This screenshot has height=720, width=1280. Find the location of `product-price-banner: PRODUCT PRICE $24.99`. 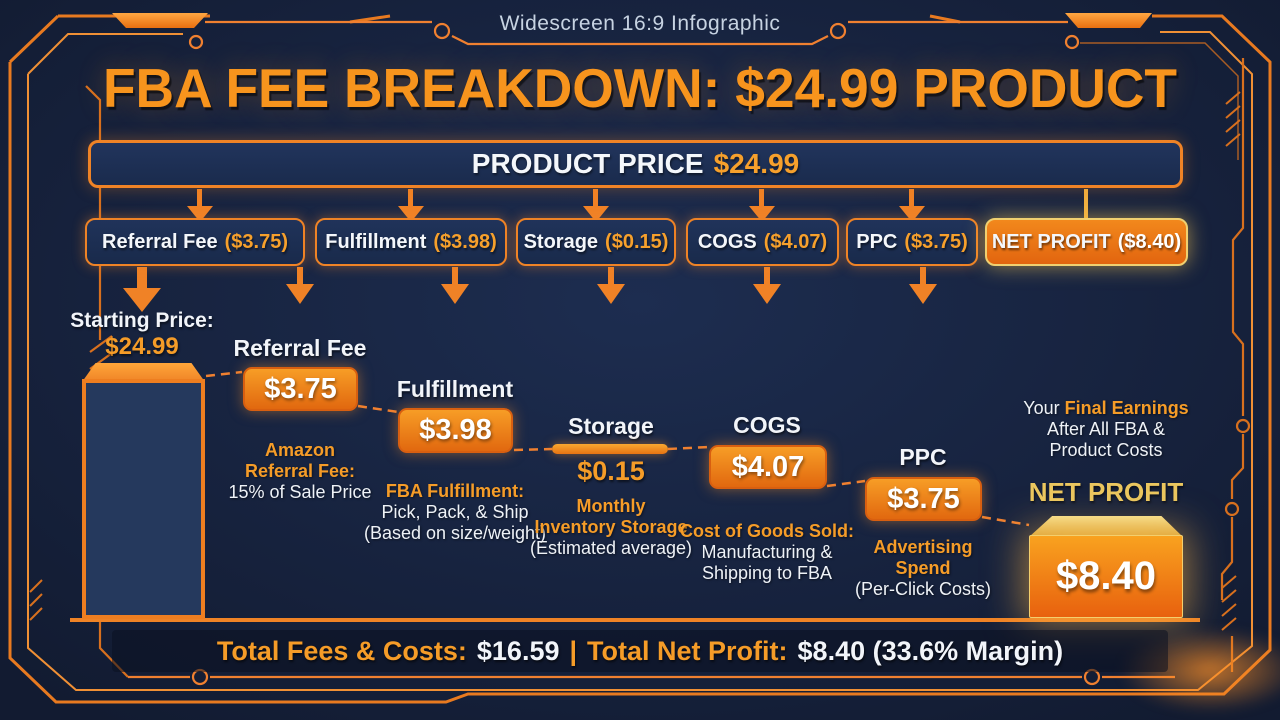

product-price-banner: PRODUCT PRICE $24.99 is located at coordinates (635, 164).